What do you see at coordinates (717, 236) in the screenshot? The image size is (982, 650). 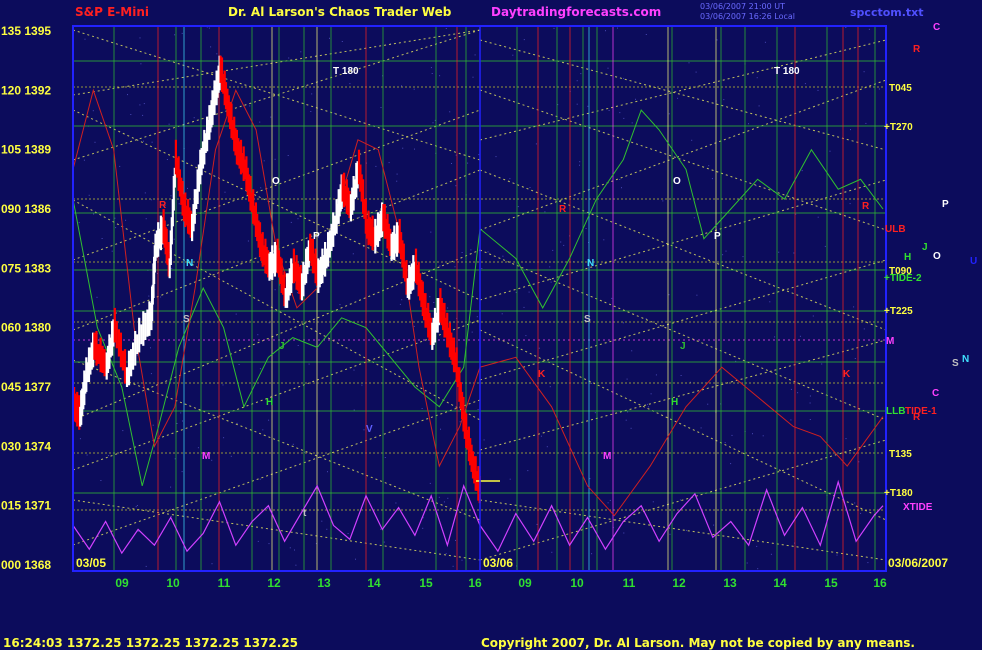 I see `cycle-label: P` at bounding box center [717, 236].